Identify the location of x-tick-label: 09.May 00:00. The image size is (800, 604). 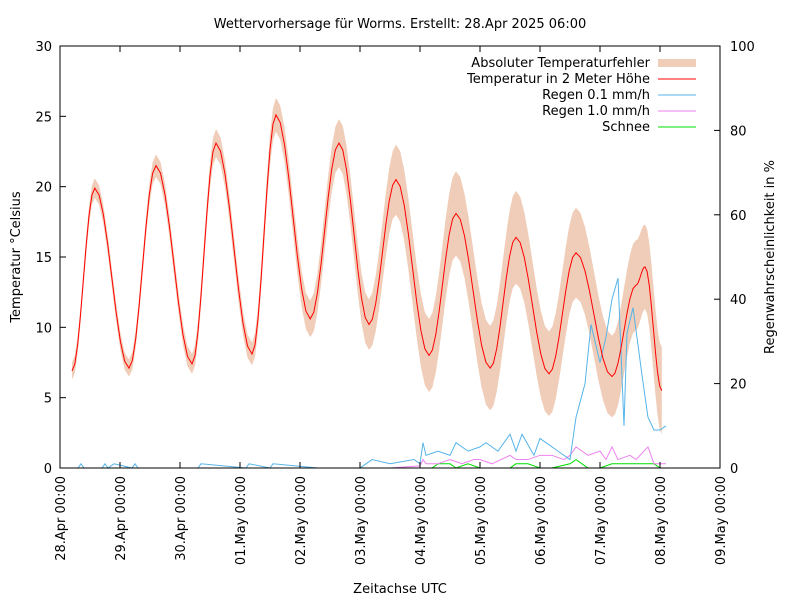
(721, 520).